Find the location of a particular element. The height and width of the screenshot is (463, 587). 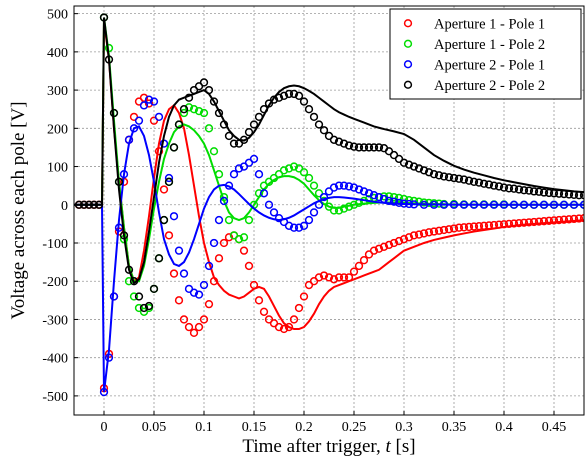

y-tick-label: 100 is located at coordinates (57, 168).